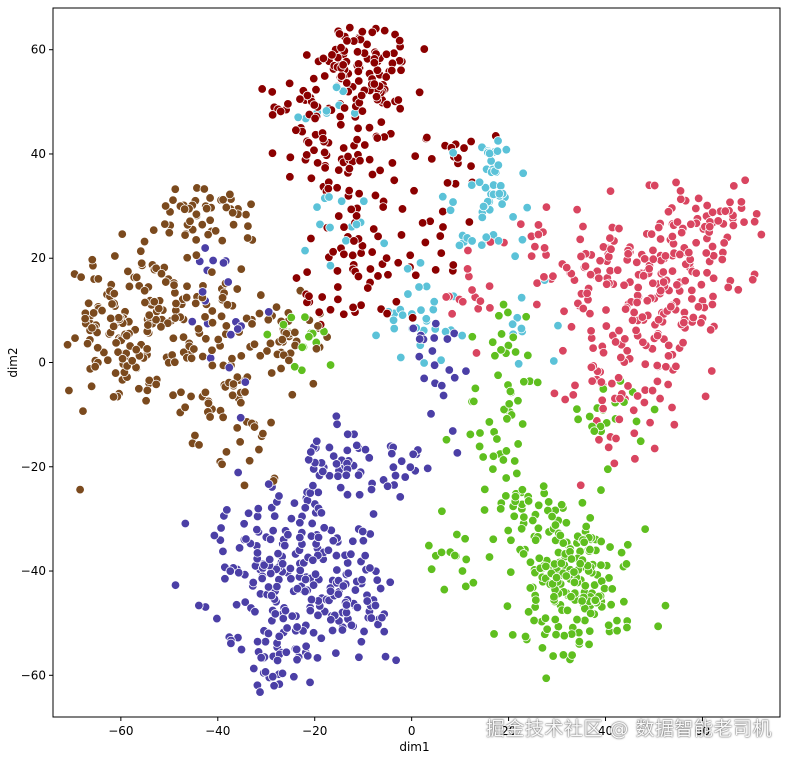 This screenshot has height=759, width=788. Describe the element at coordinates (33, 571) in the screenshot. I see `y-tick-label: −40` at that location.